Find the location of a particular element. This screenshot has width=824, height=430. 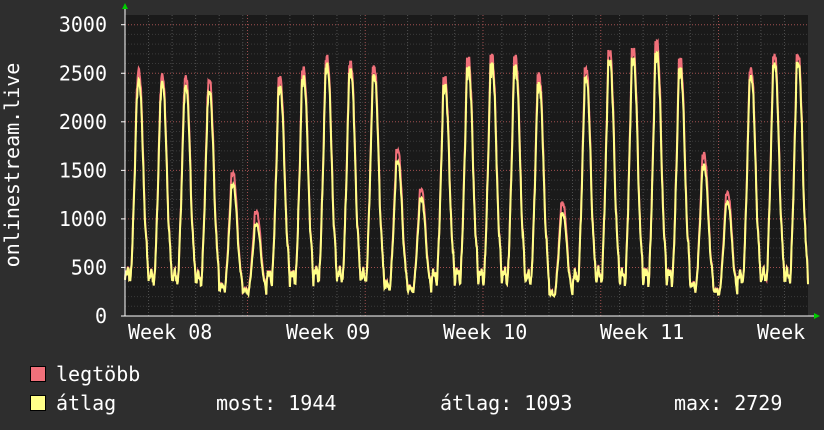

x-axis-arrow is located at coordinates (817, 316).